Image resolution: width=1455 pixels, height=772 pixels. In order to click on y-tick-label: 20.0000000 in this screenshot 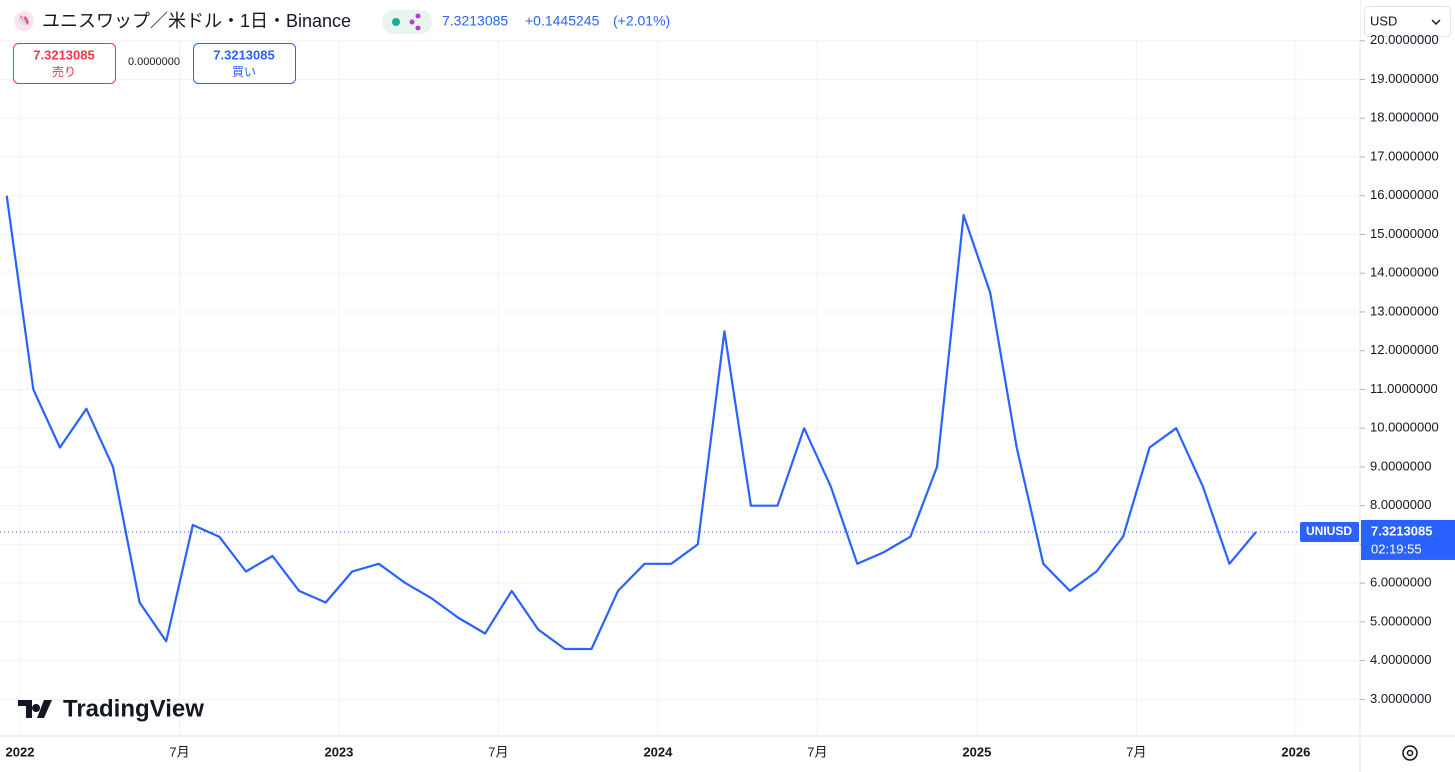, I will do `click(1404, 39)`.